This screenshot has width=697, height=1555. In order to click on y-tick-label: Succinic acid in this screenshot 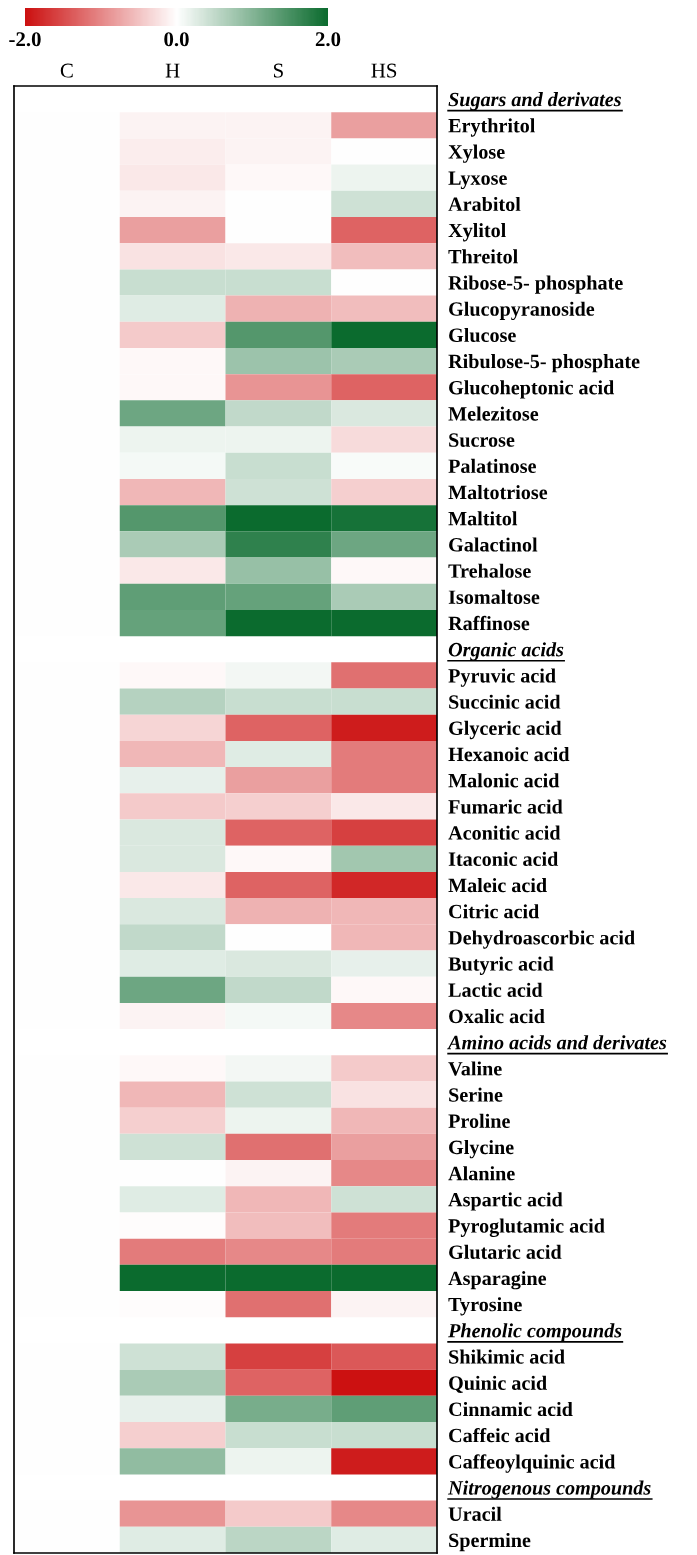, I will do `click(505, 701)`.